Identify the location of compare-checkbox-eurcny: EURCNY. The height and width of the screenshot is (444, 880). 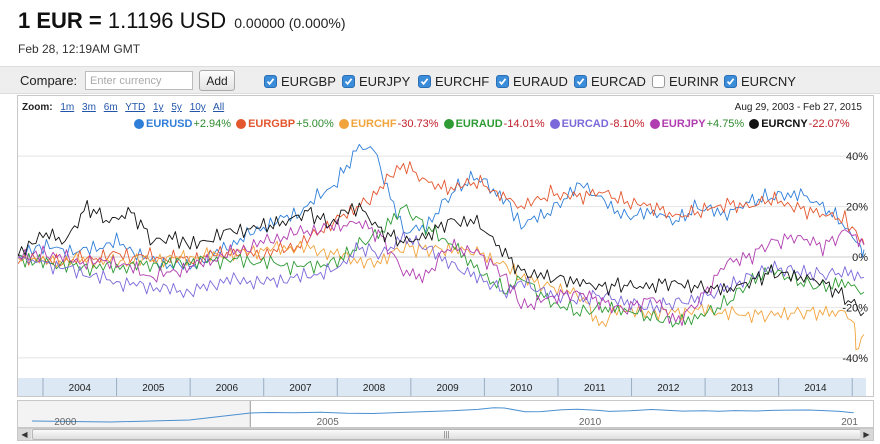
(760, 81).